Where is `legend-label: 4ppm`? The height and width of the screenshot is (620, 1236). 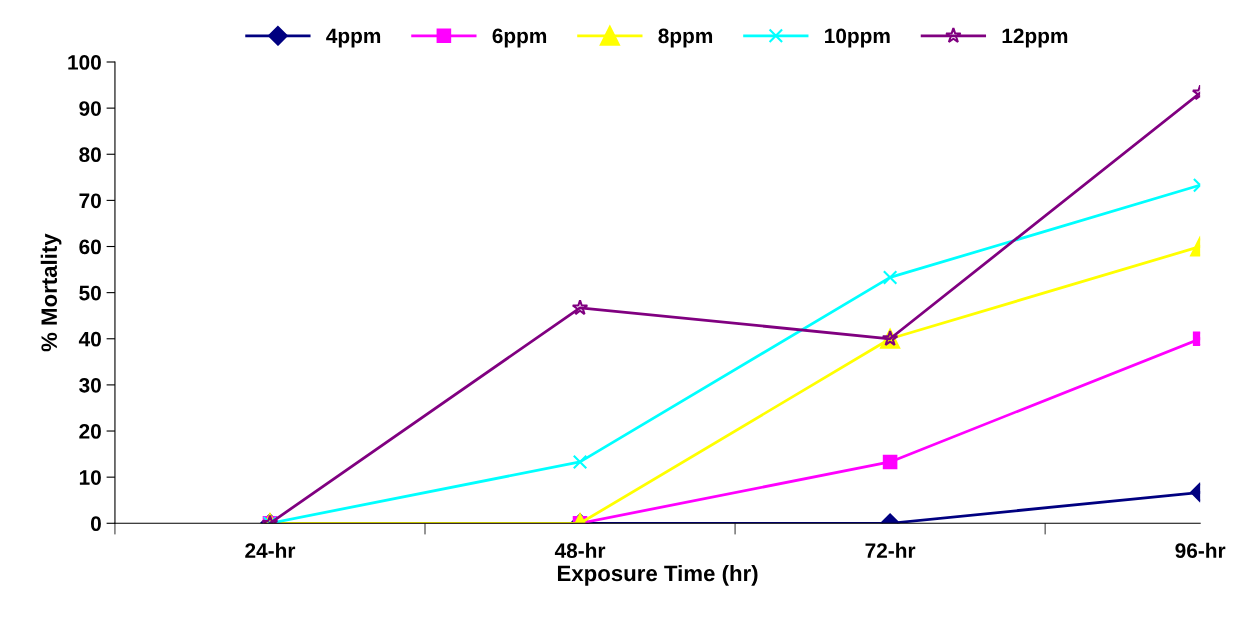 legend-label: 4ppm is located at coordinates (353, 38).